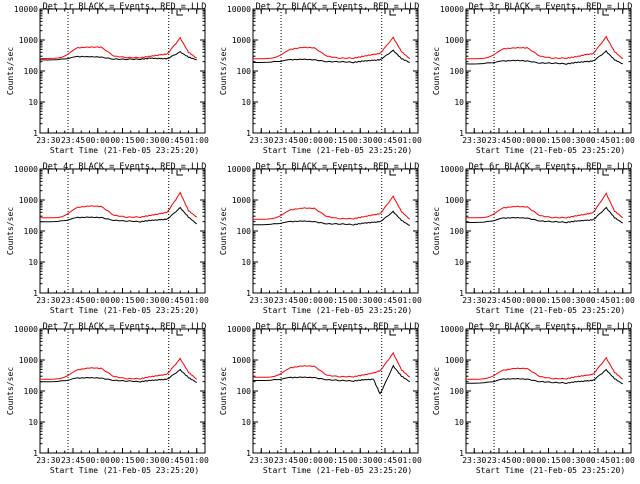 This screenshot has height=484, width=640. I want to click on chart-title: Det 4r BLACK = Events, RED = LLD, so click(125, 167).